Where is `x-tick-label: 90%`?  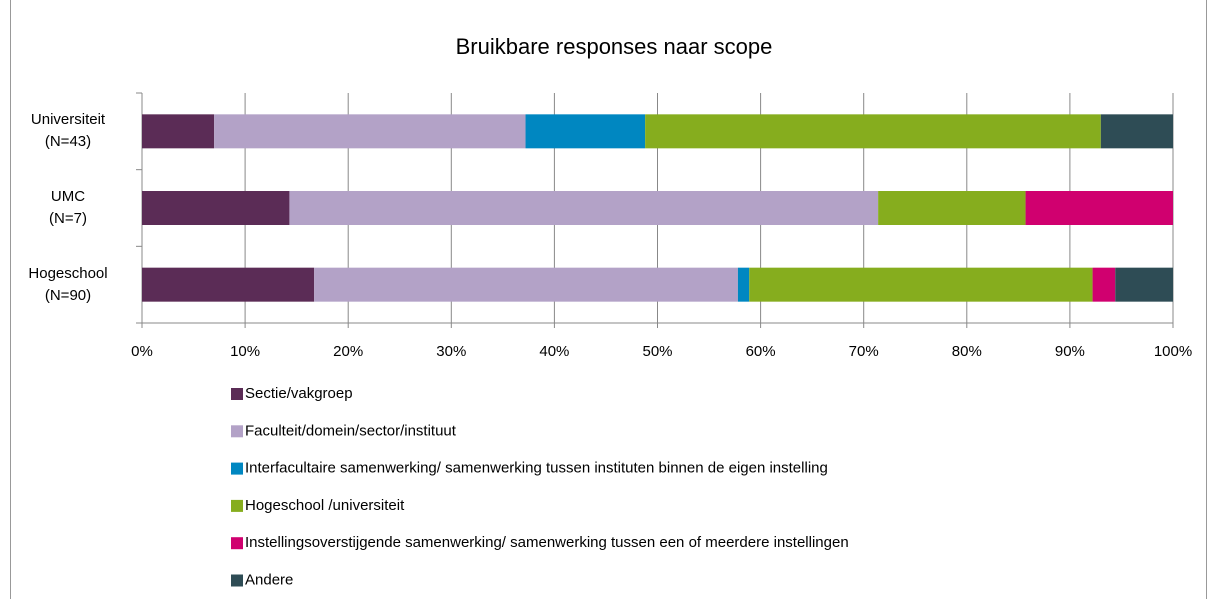
x-tick-label: 90% is located at coordinates (1070, 351).